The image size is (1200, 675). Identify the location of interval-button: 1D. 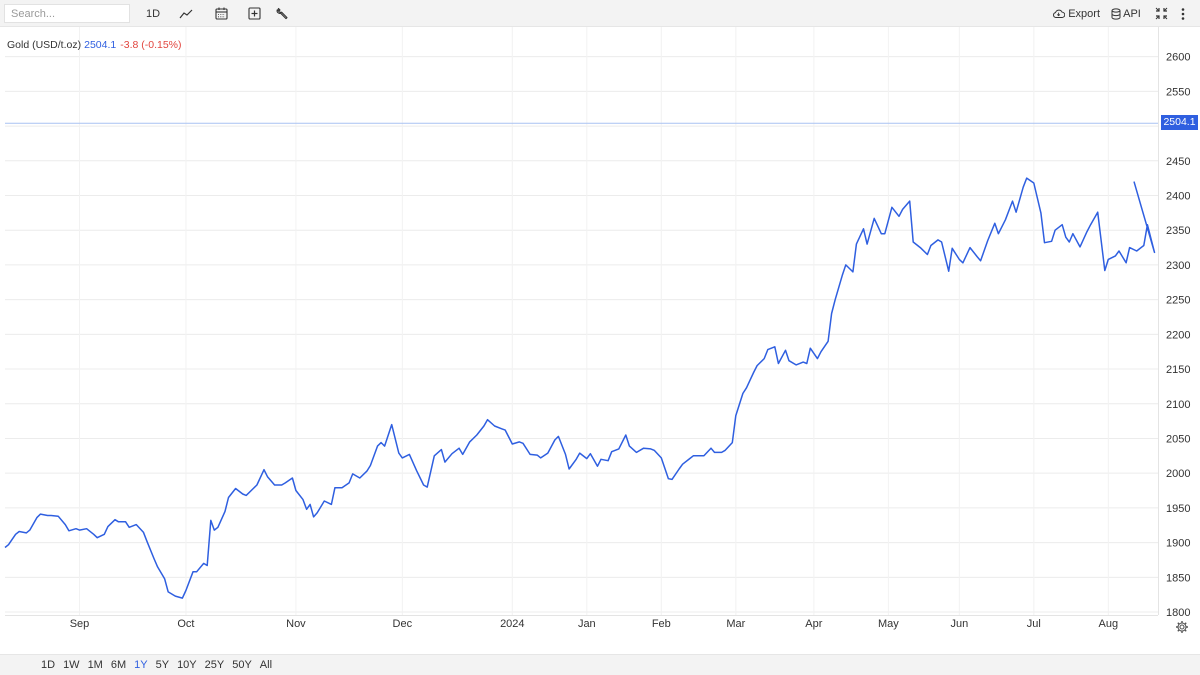
(153, 13).